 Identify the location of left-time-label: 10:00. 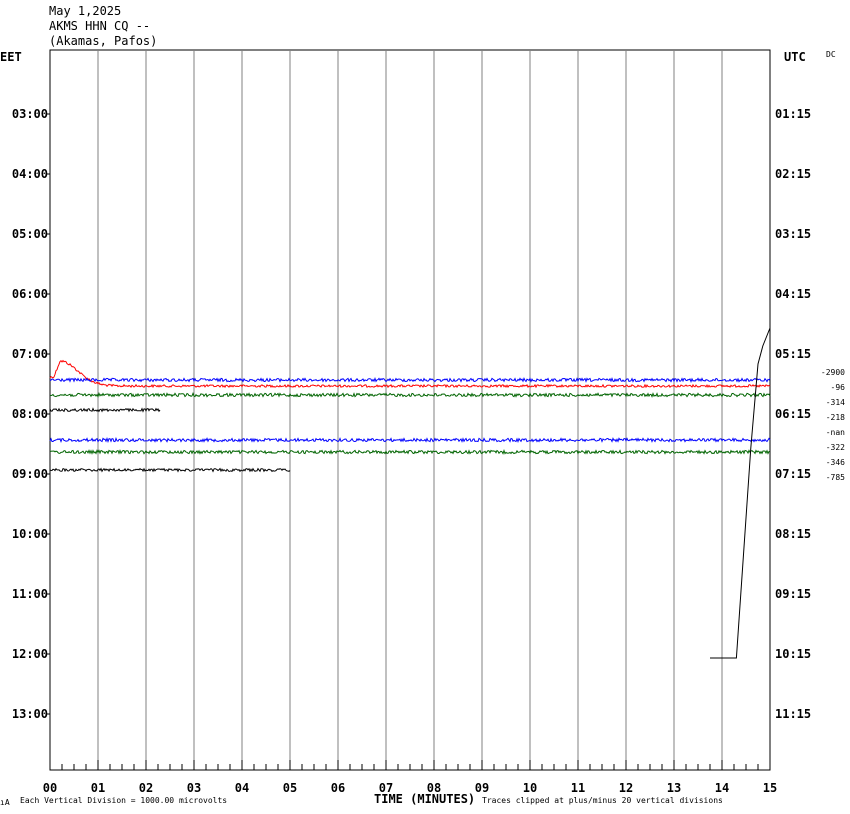
(30, 534).